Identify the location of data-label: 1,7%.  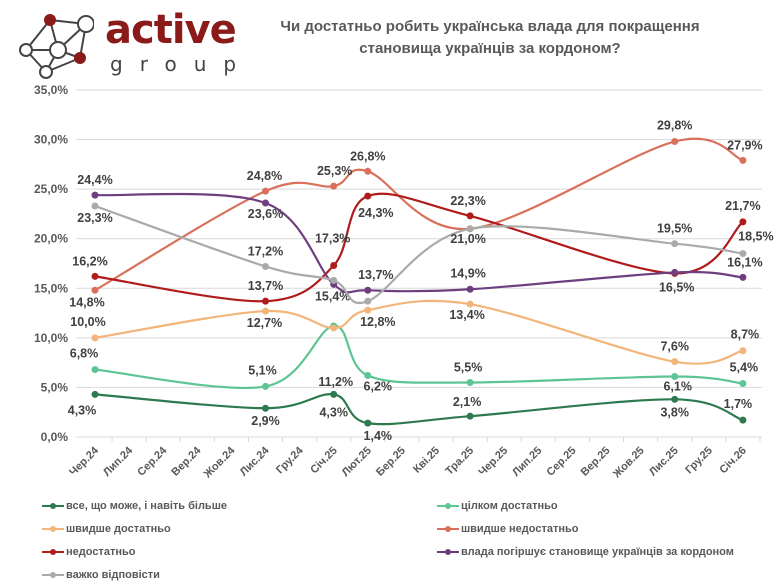
(738, 404).